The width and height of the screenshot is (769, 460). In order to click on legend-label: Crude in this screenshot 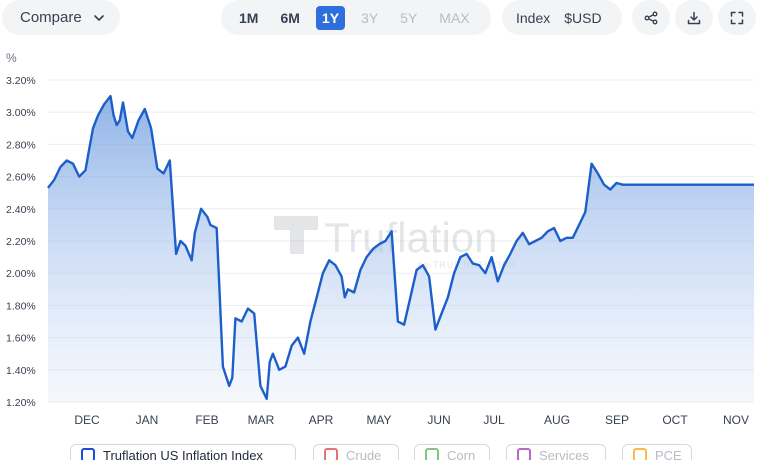, I will do `click(364, 453)`.